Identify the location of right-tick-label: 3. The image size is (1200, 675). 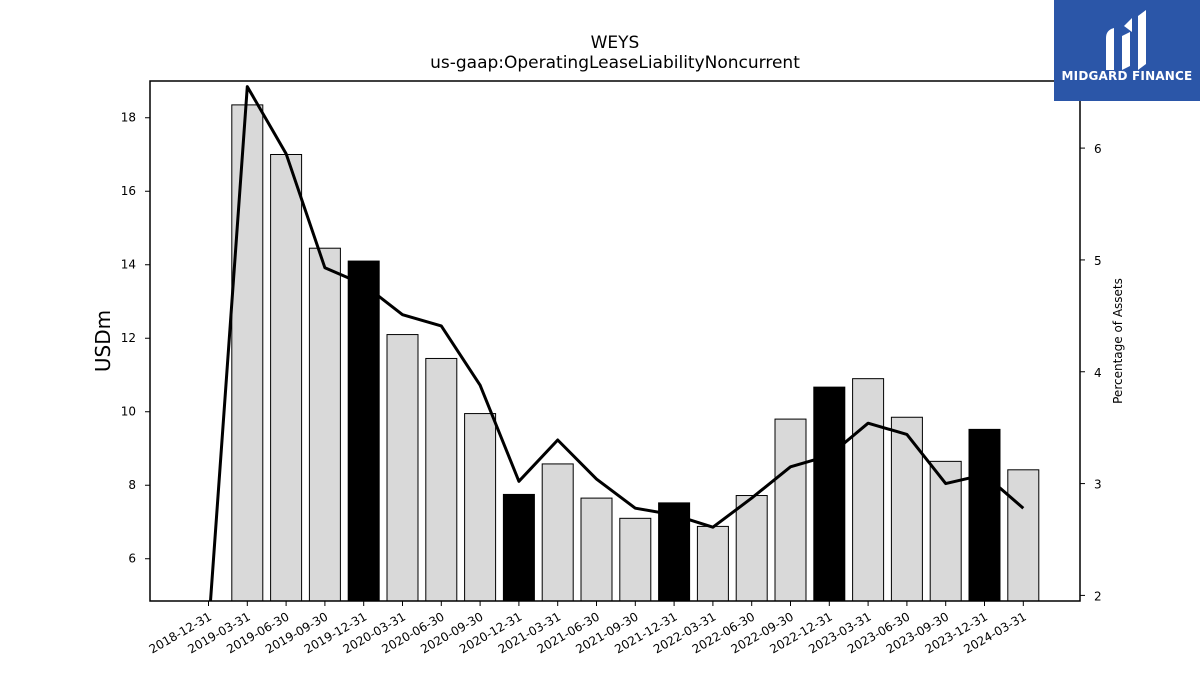
(1098, 485).